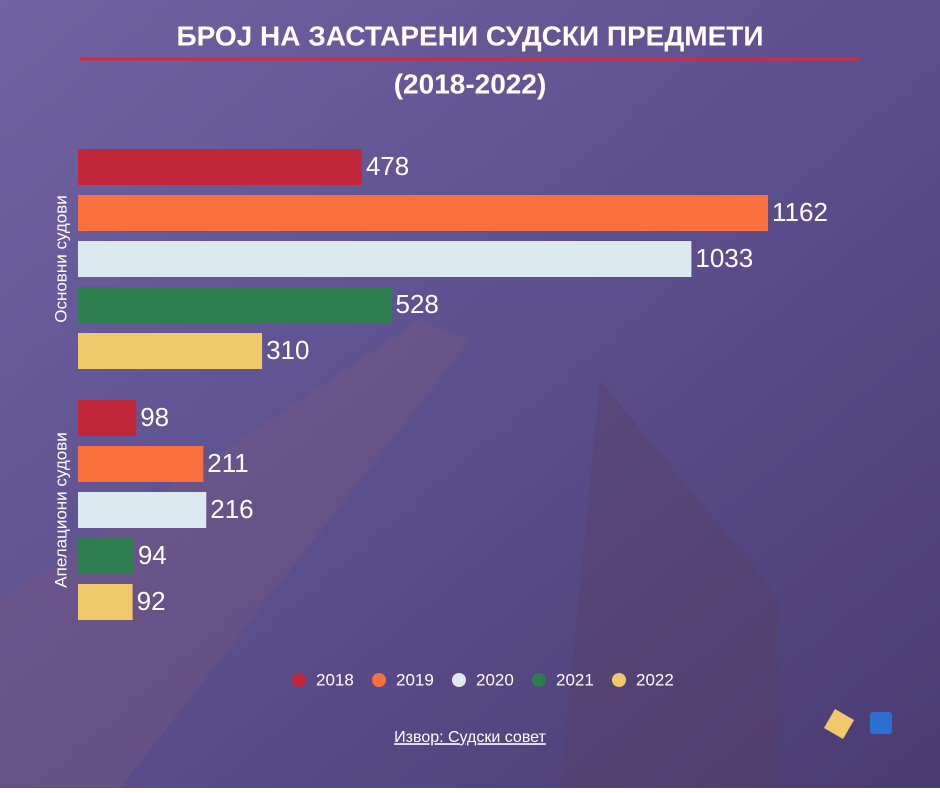  Describe the element at coordinates (800, 212) in the screenshot. I see `value-label: 1162` at that location.